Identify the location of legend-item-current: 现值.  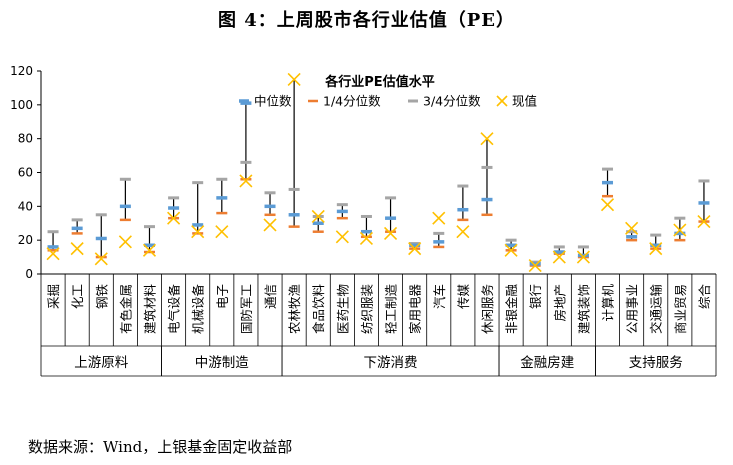
(516, 101).